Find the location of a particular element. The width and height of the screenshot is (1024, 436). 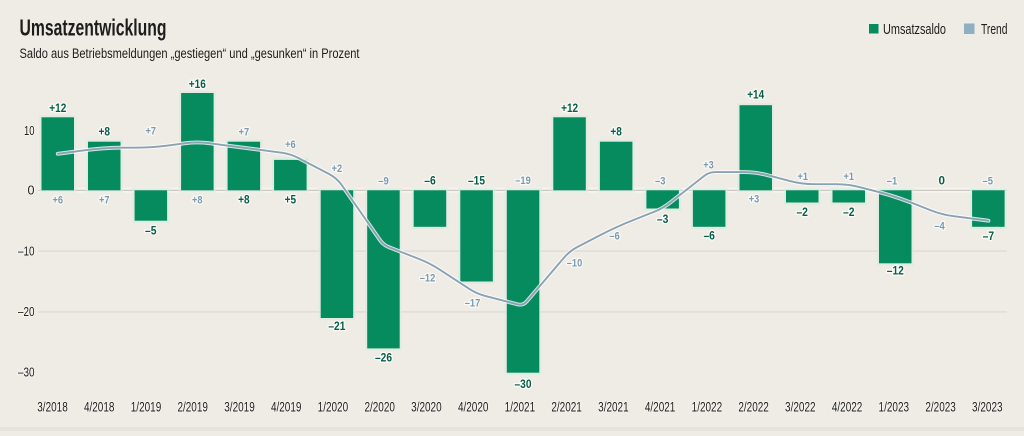

svg-text: 4/2018 is located at coordinates (99, 407).